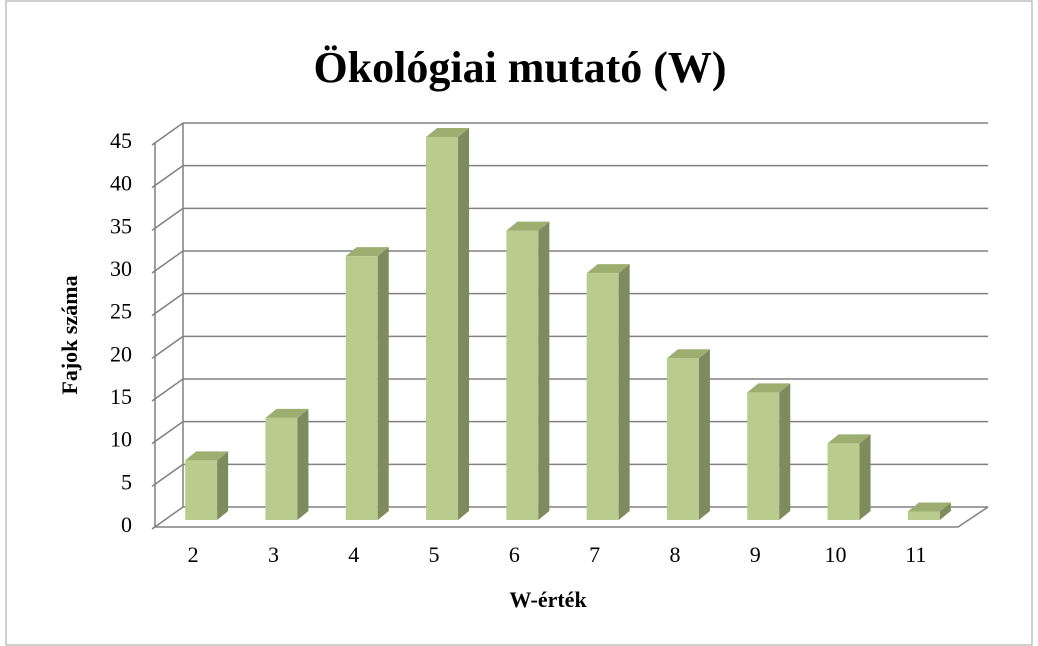 This screenshot has width=1038, height=646. I want to click on x-tick-label: 9, so click(755, 554).